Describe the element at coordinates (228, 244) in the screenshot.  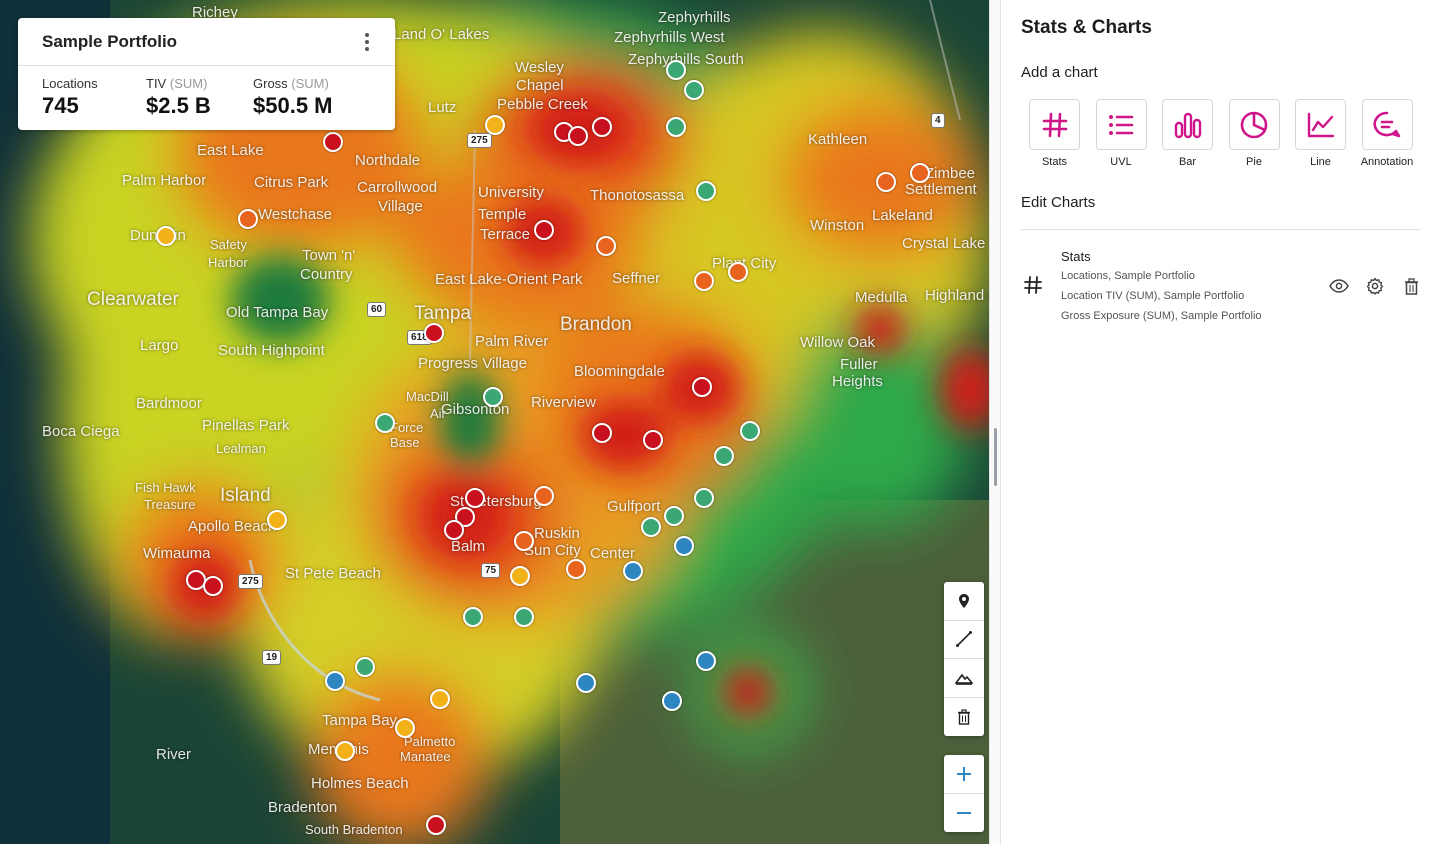
I see `map-place-label: Safety` at that location.